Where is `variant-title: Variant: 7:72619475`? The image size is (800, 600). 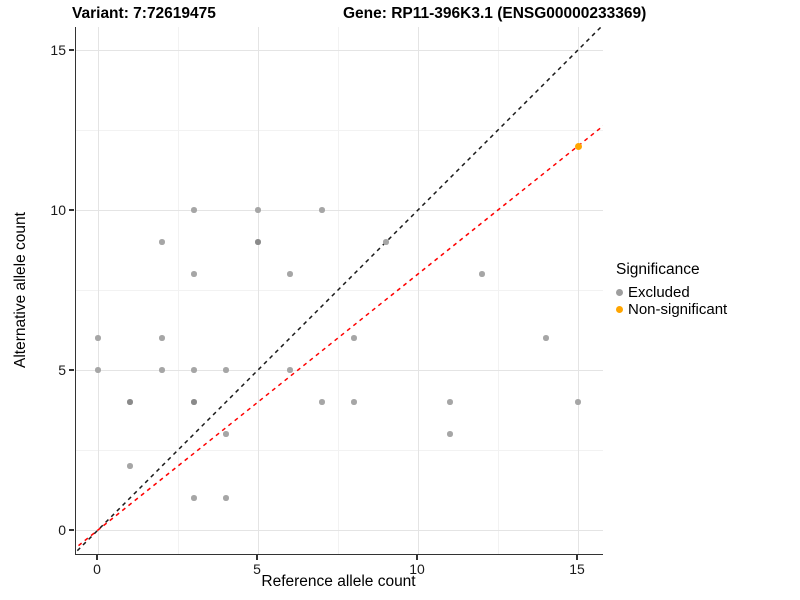
variant-title: Variant: 7:72619475 is located at coordinates (144, 13).